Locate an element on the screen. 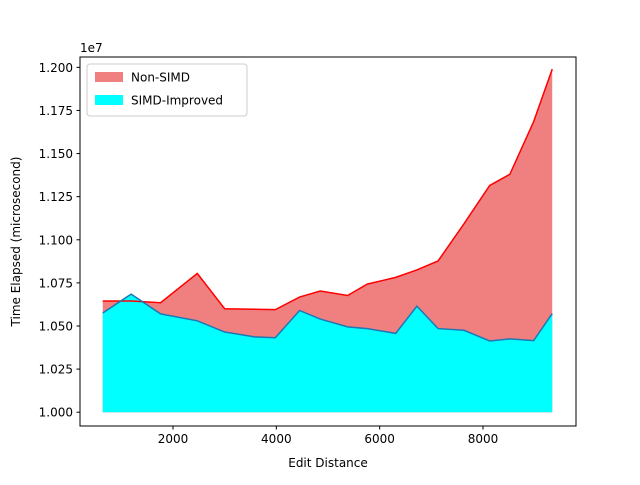 This screenshot has width=640, height=485. legend-label: Non-SIMD is located at coordinates (160, 78).